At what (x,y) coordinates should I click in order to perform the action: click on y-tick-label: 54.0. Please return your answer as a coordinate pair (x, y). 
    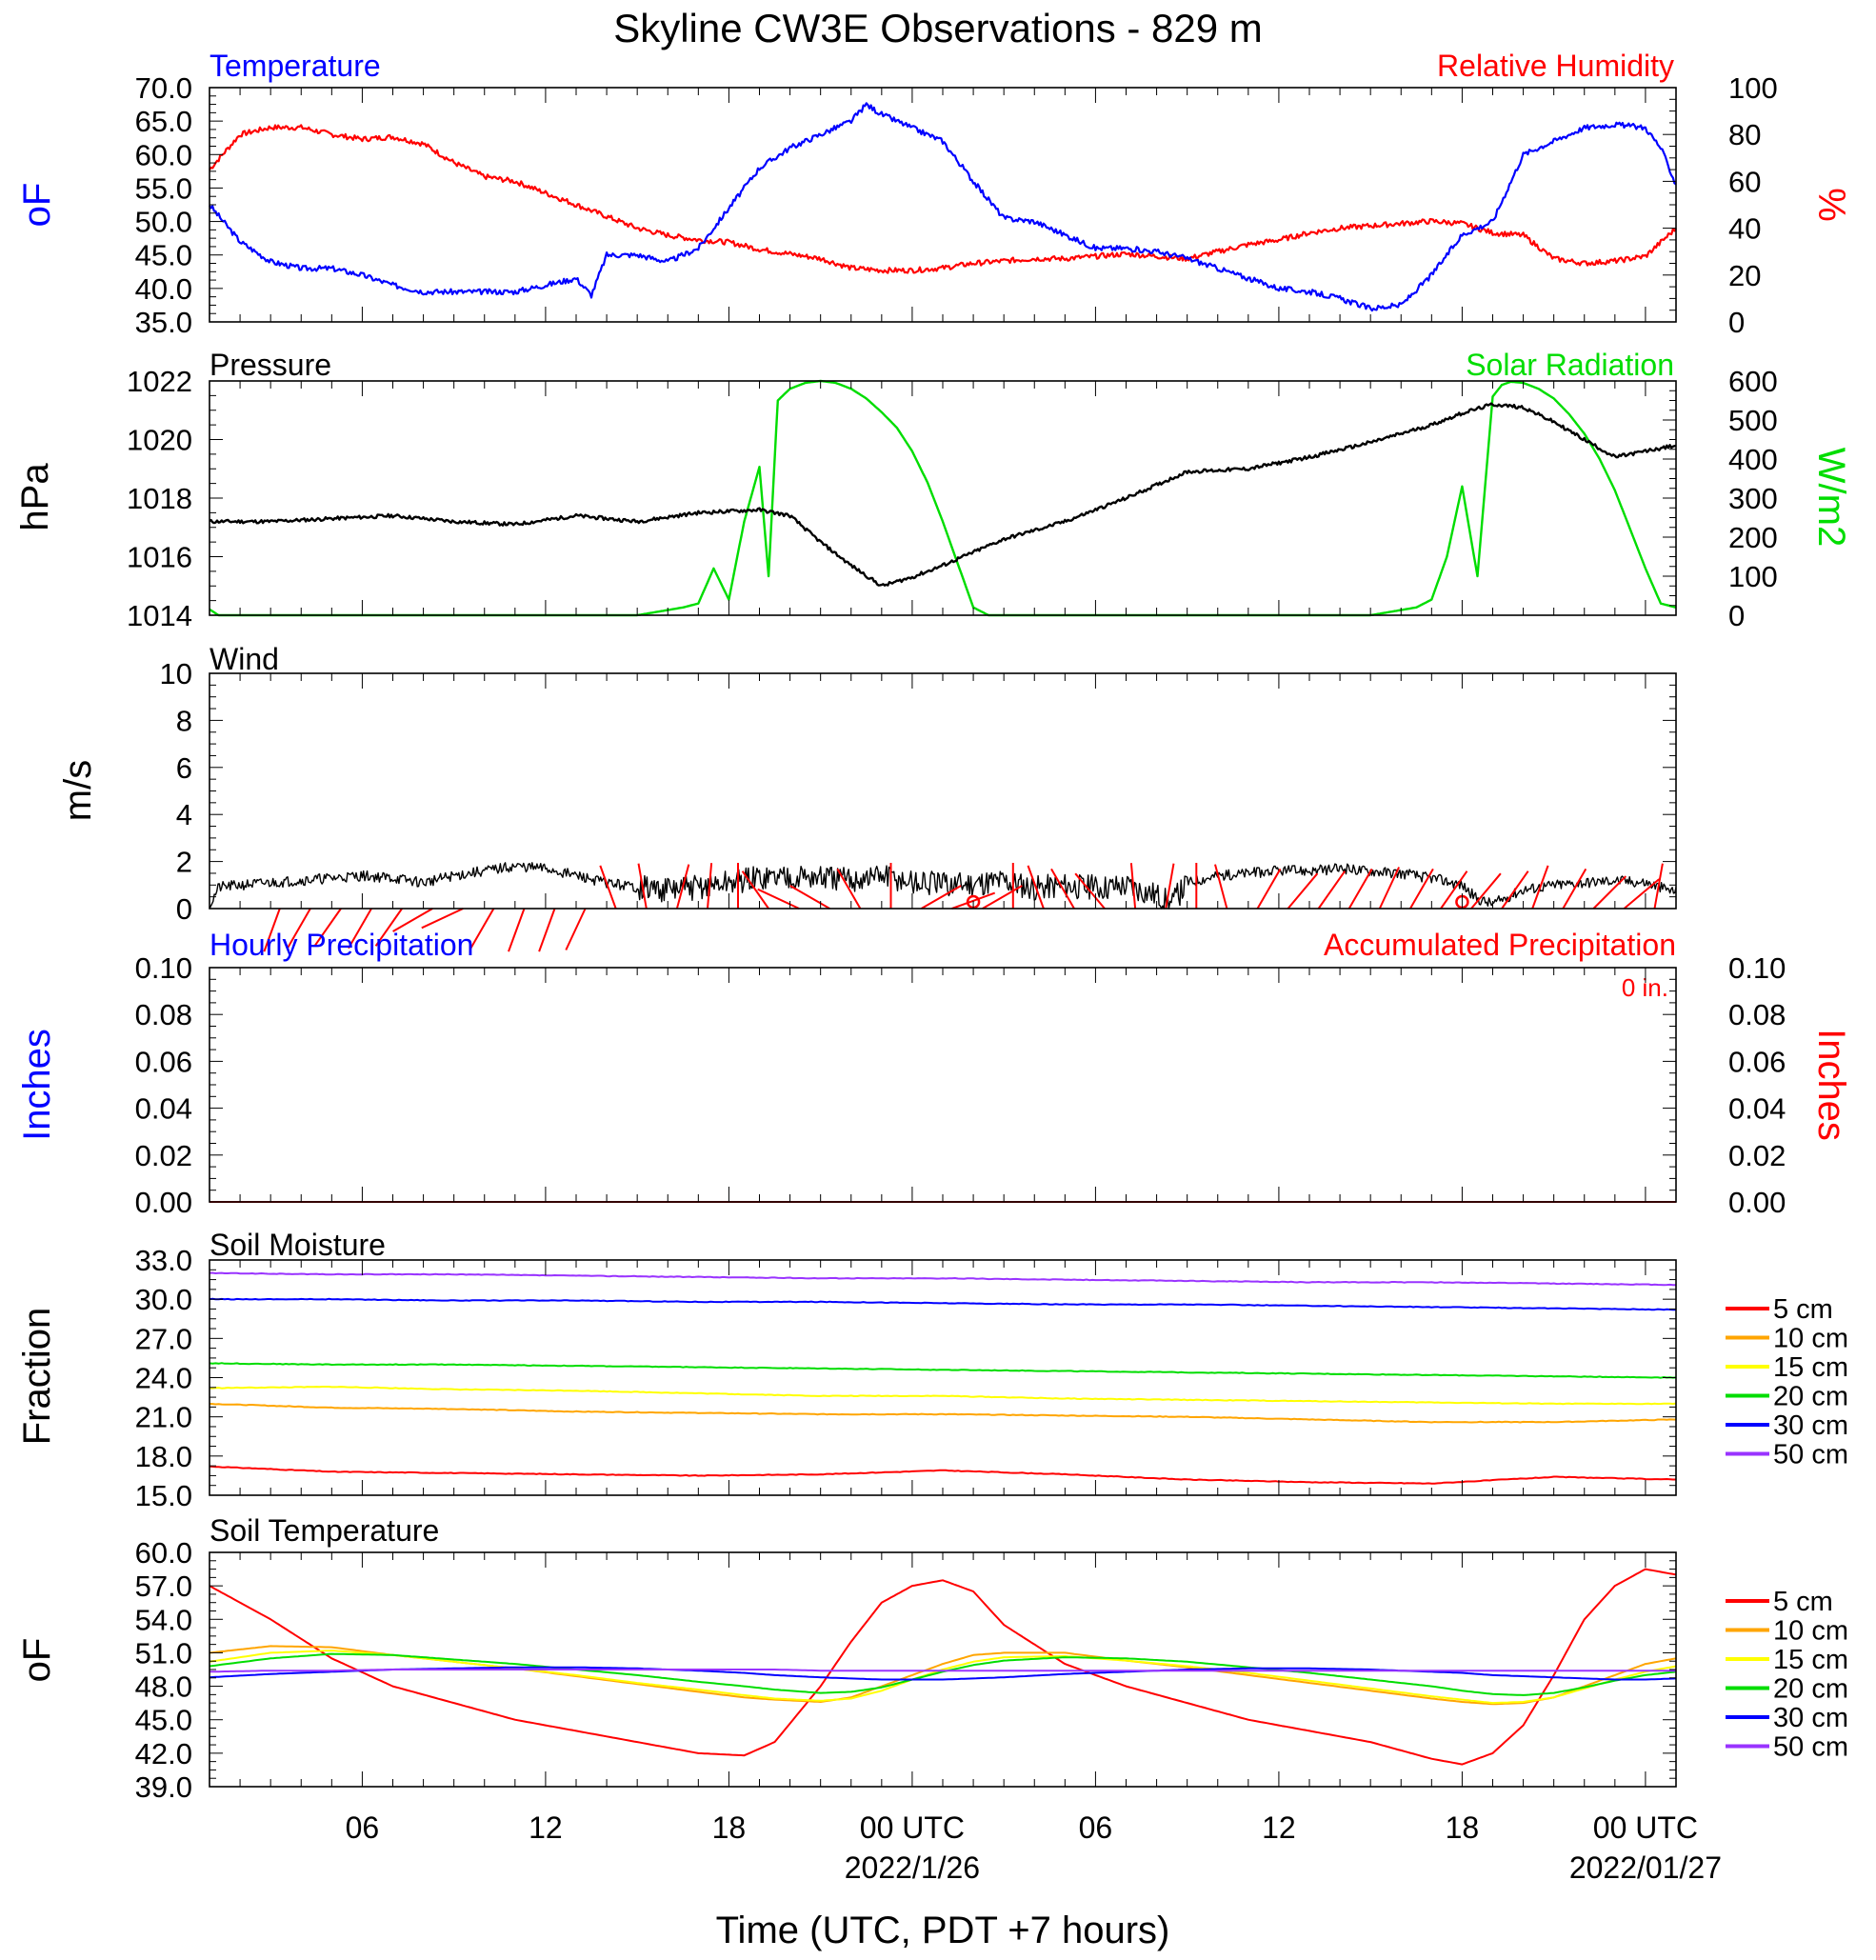
    Looking at the image, I should click on (163, 1619).